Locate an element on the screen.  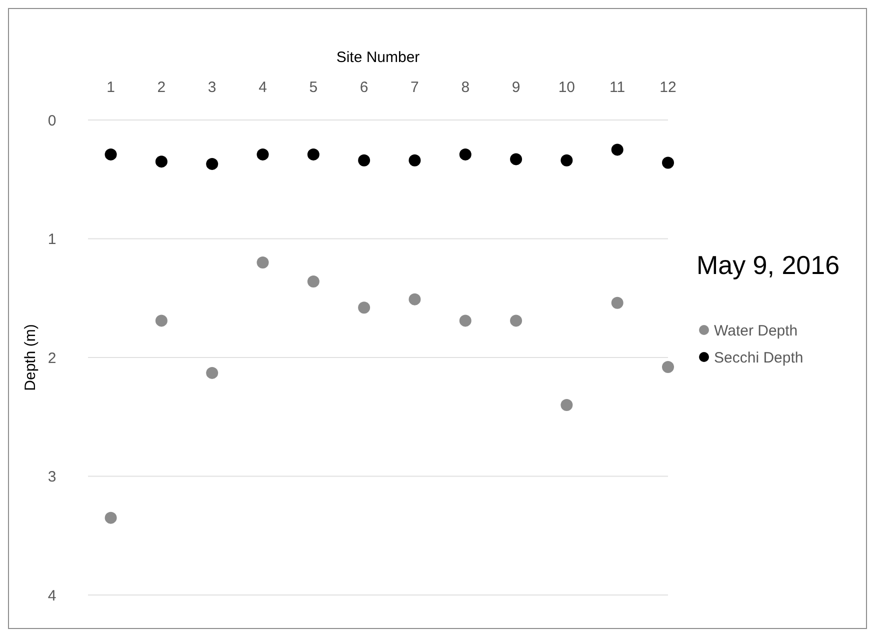
y-tick-label: 1 is located at coordinates (52, 239).